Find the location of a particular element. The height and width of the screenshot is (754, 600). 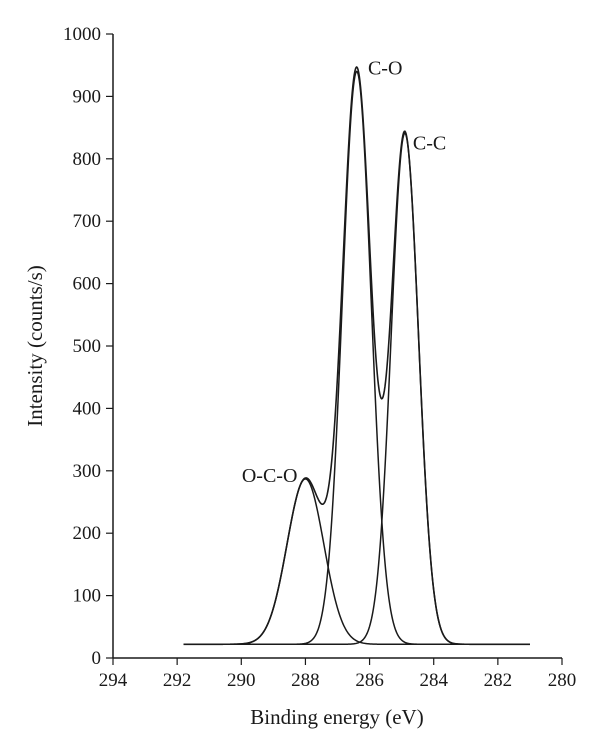

y-tick-label: 800 is located at coordinates (87, 159).